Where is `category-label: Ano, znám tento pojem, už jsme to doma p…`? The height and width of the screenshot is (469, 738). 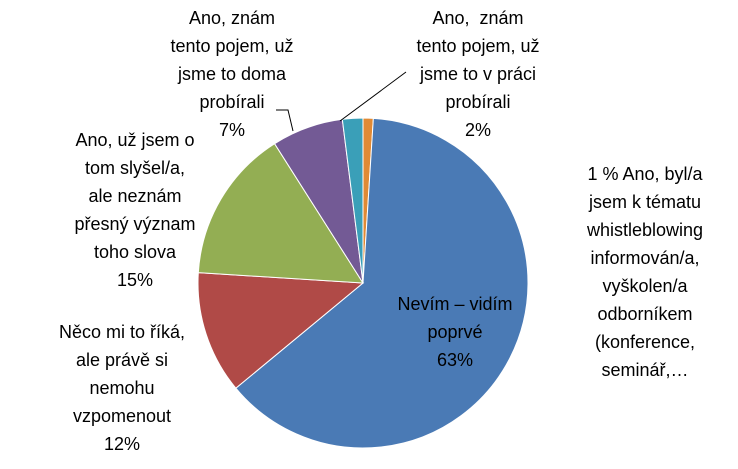
category-label: Ano, znám tento pojem, už jsme to doma p… is located at coordinates (232, 60).